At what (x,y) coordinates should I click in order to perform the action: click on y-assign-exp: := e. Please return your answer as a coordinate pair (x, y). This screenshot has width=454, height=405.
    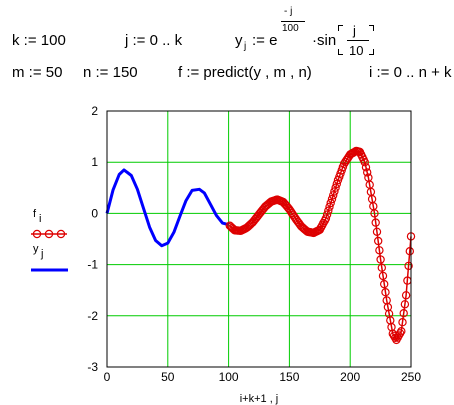
    Looking at the image, I should click on (265, 40).